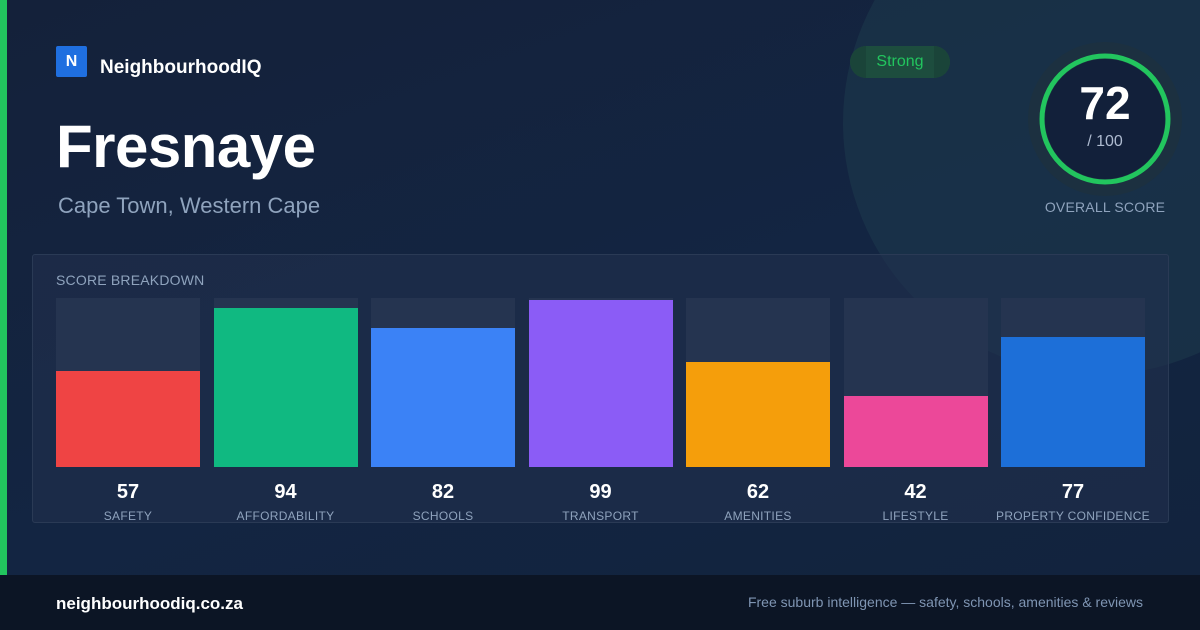  Describe the element at coordinates (181, 67) in the screenshot. I see `brand-name: NeighbourhoodIQ` at that location.